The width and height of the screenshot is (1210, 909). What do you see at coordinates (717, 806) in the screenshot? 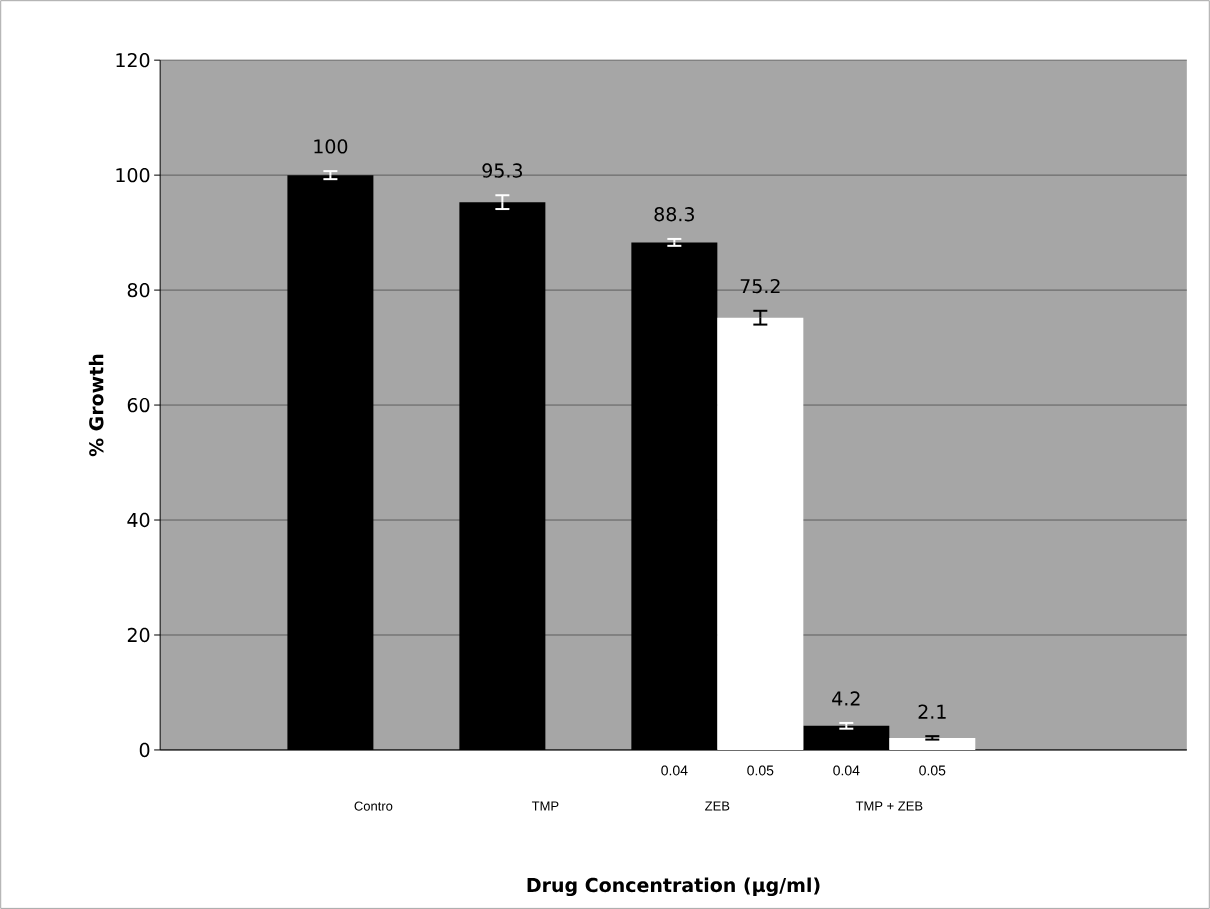
I see `x-tick-label: ZEB` at bounding box center [717, 806].